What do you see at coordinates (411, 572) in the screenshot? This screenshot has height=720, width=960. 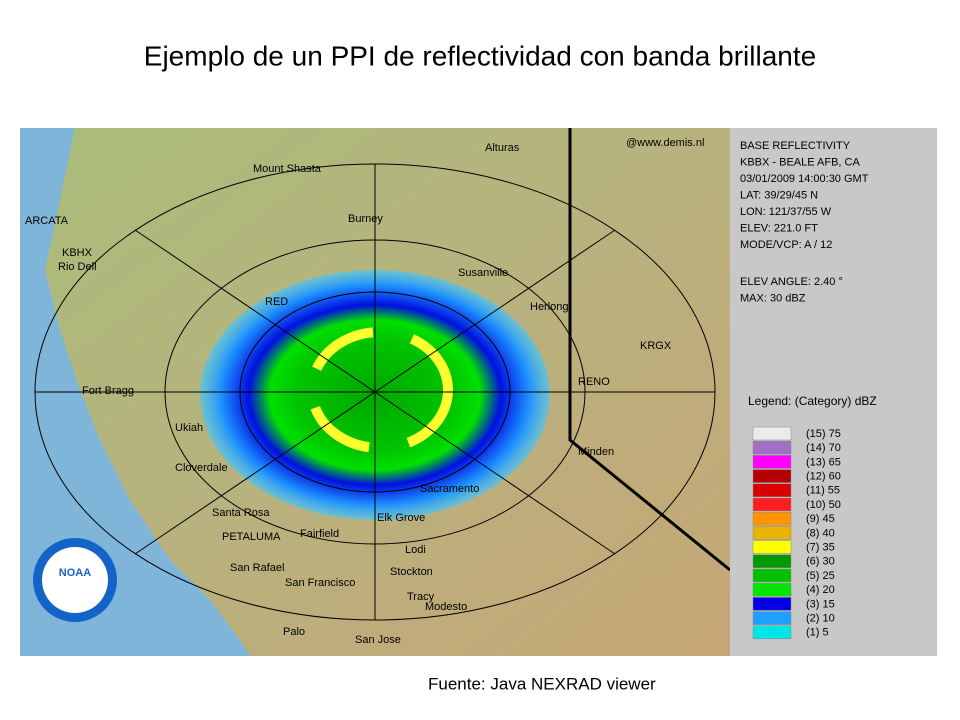 I see `map-label: Stockton` at bounding box center [411, 572].